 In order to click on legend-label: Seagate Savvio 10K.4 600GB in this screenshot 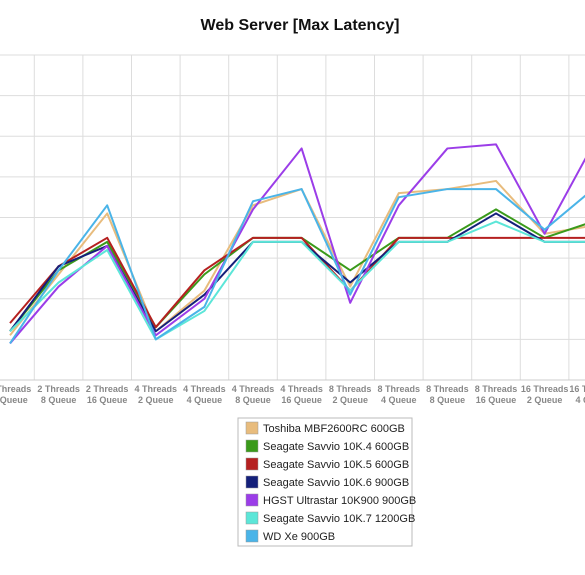, I will do `click(336, 447)`.